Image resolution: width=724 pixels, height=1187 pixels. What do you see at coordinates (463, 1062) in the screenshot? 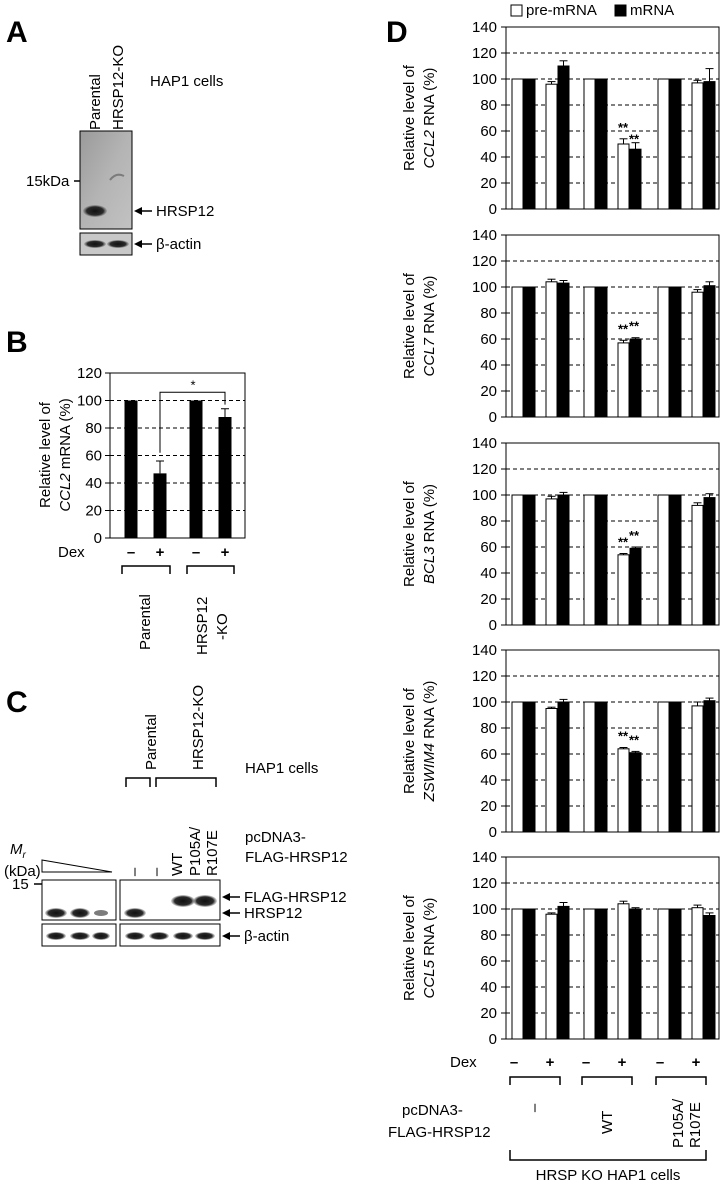
I see `dex-label-d: Dex` at bounding box center [463, 1062].